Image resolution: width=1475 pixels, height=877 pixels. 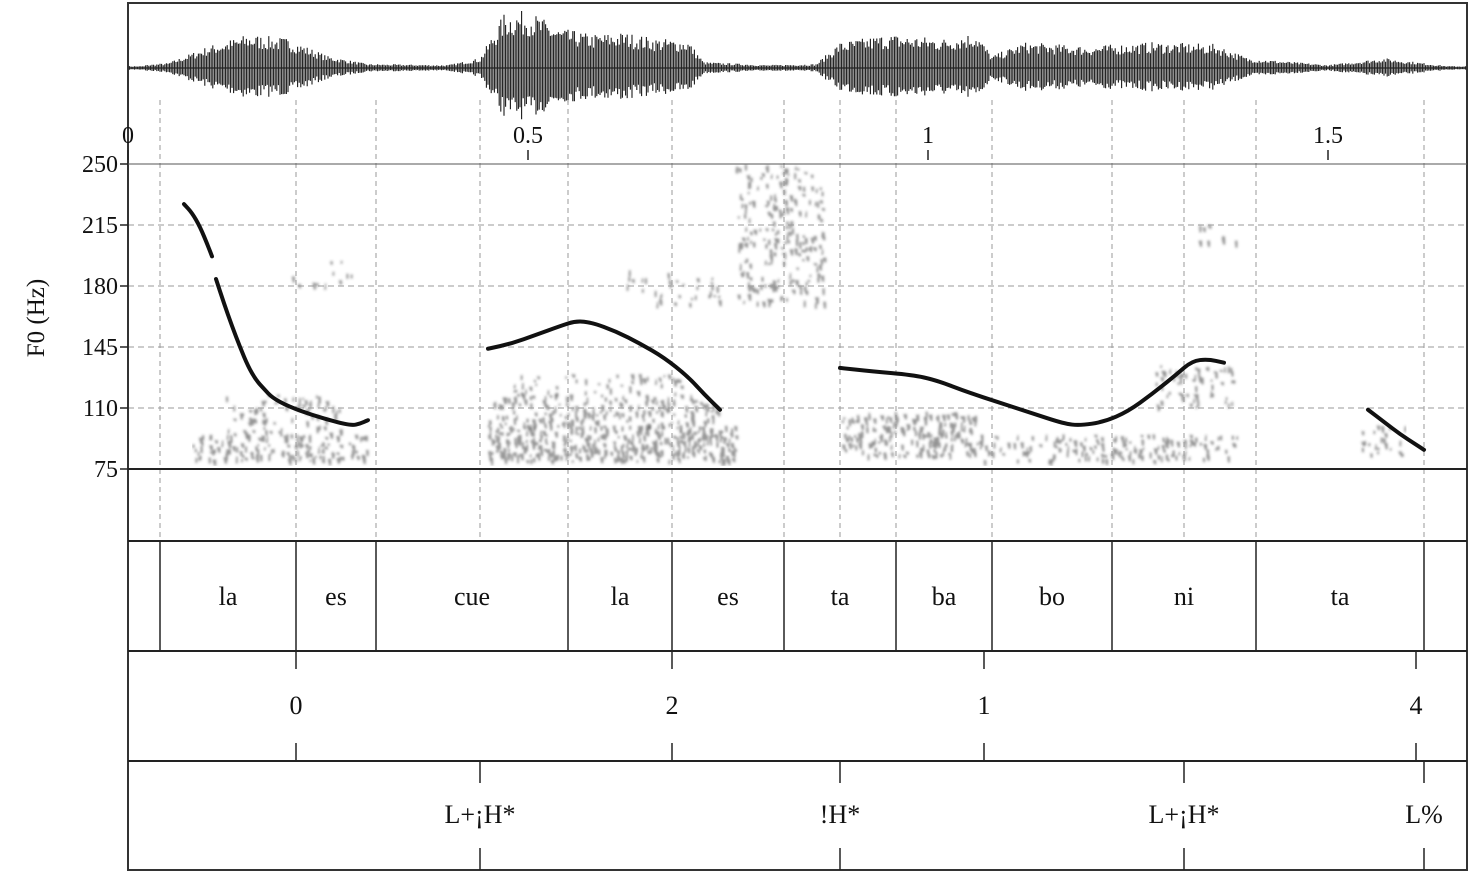 What do you see at coordinates (672, 705) in the screenshot?
I see `break-index-label: 2` at bounding box center [672, 705].